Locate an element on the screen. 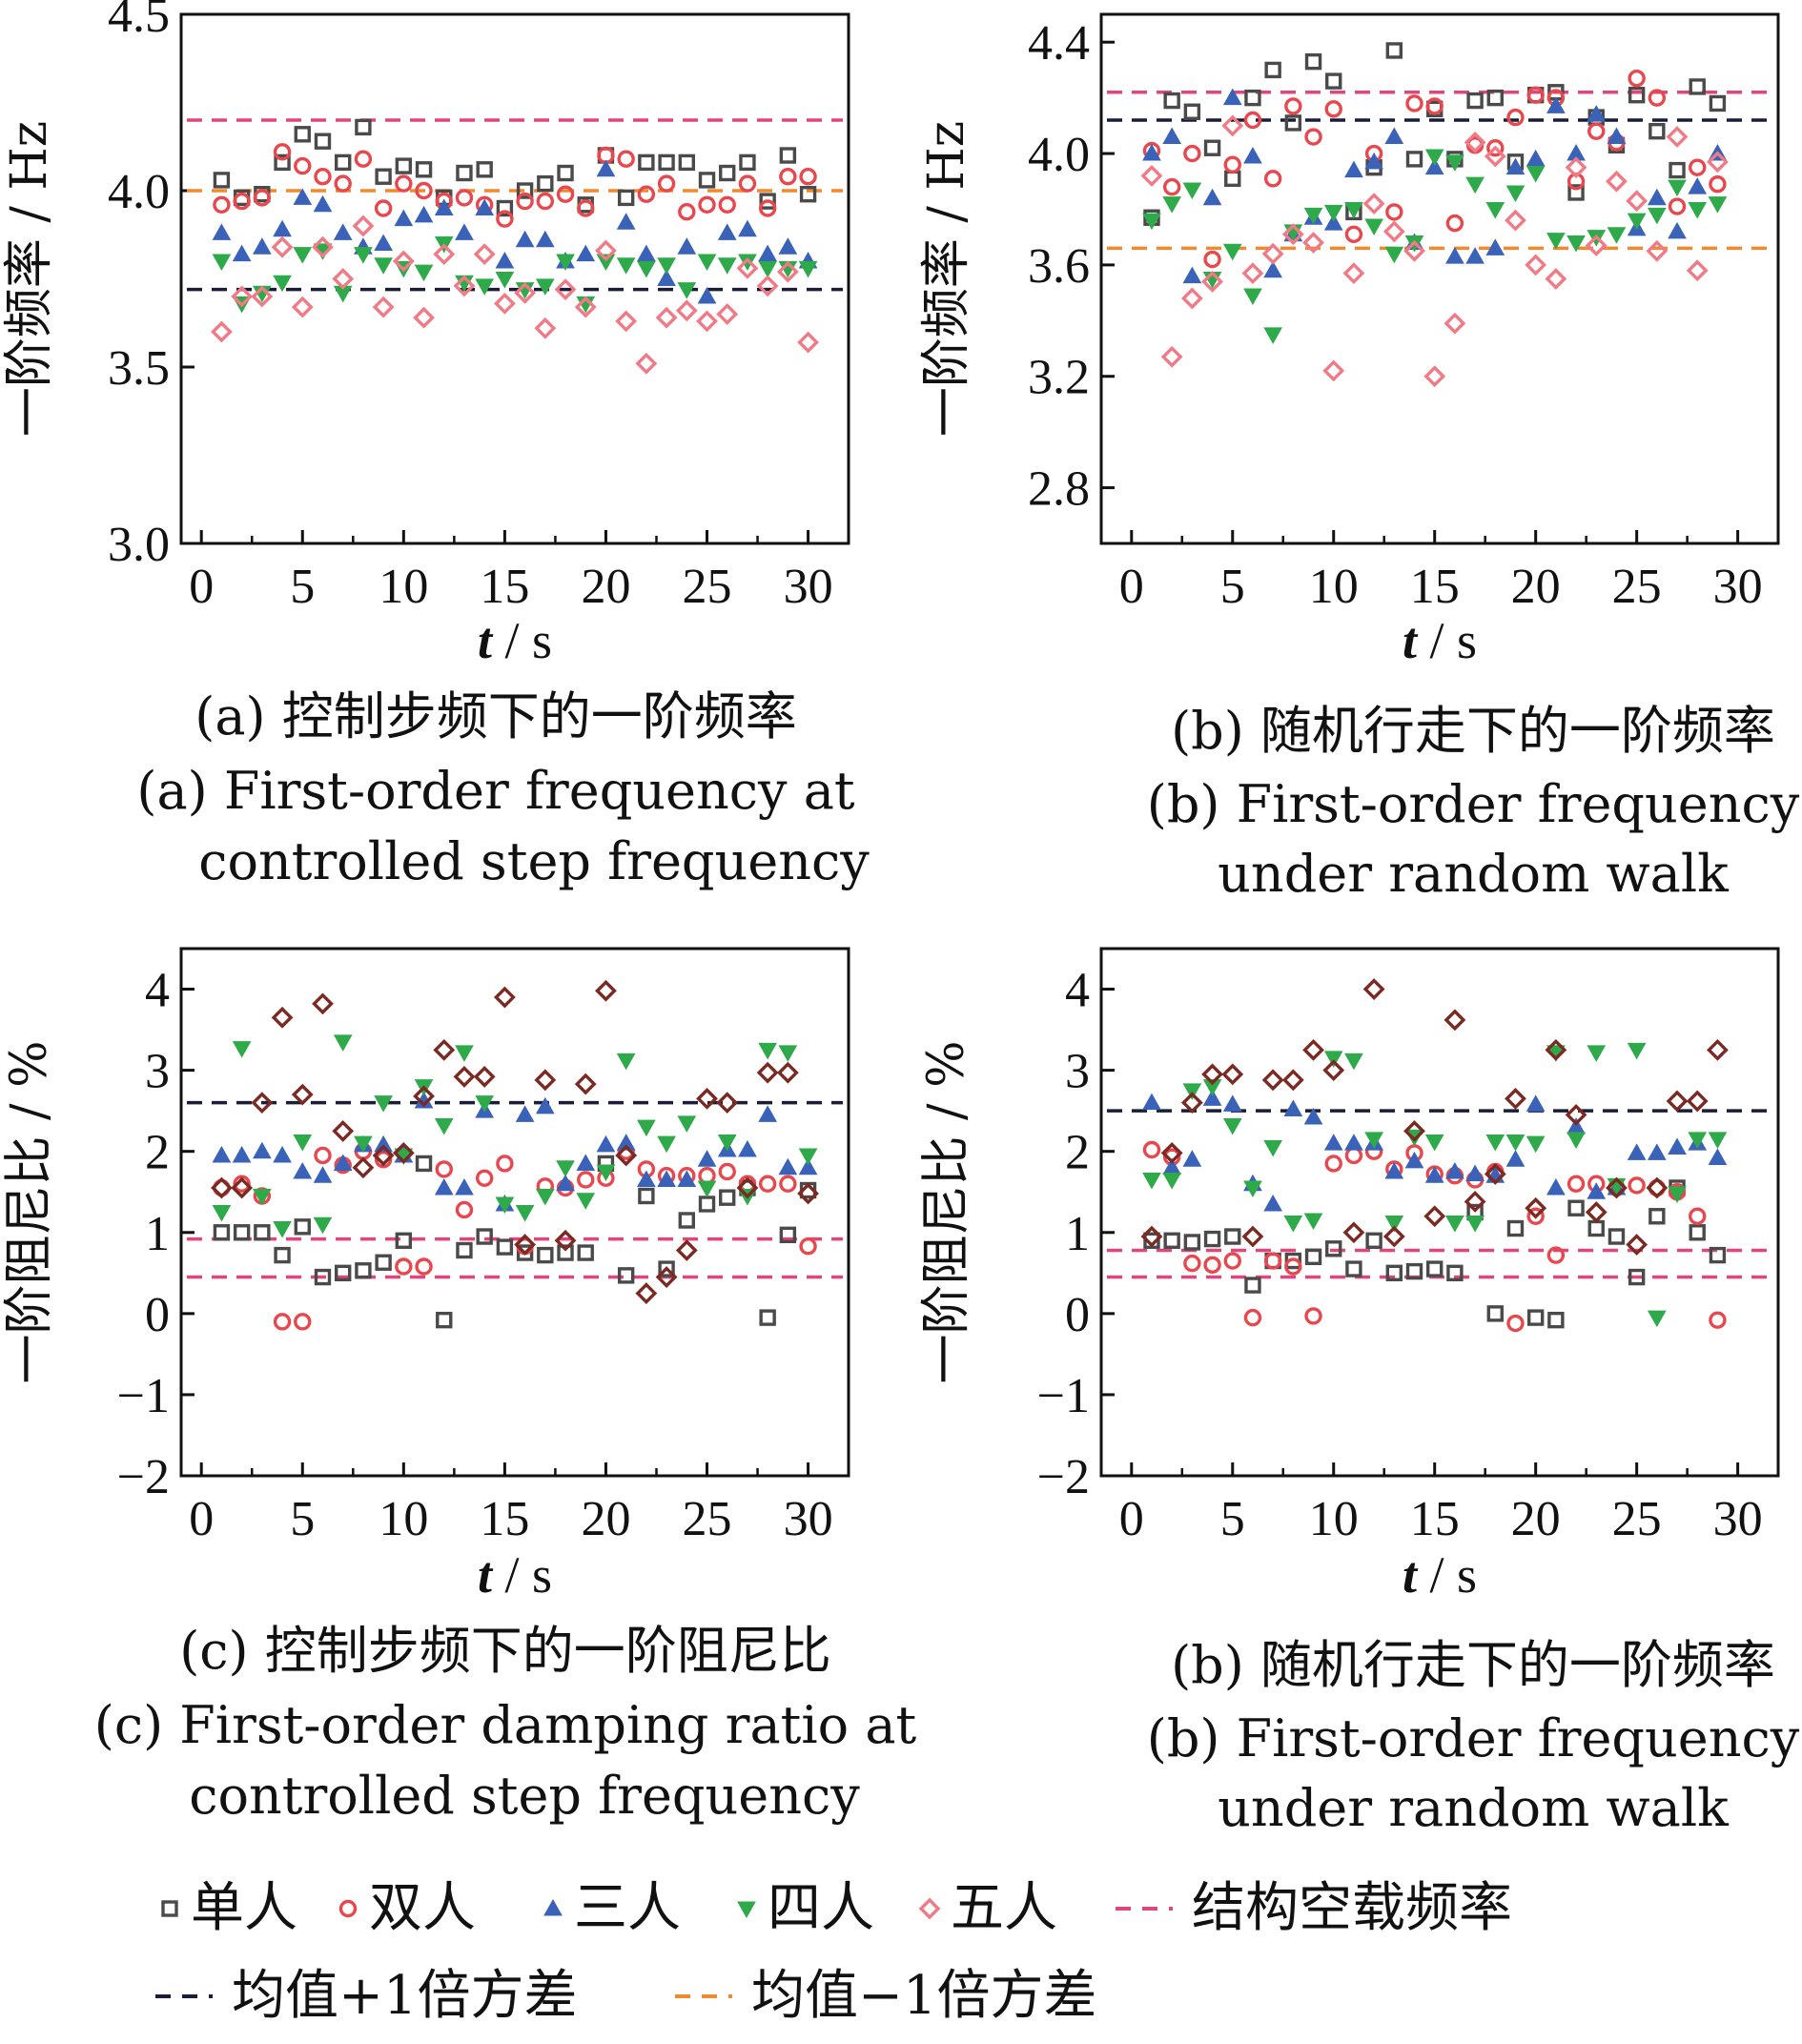 This screenshot has height=2044, width=1802. y-tick-label: 4 is located at coordinates (157, 991).